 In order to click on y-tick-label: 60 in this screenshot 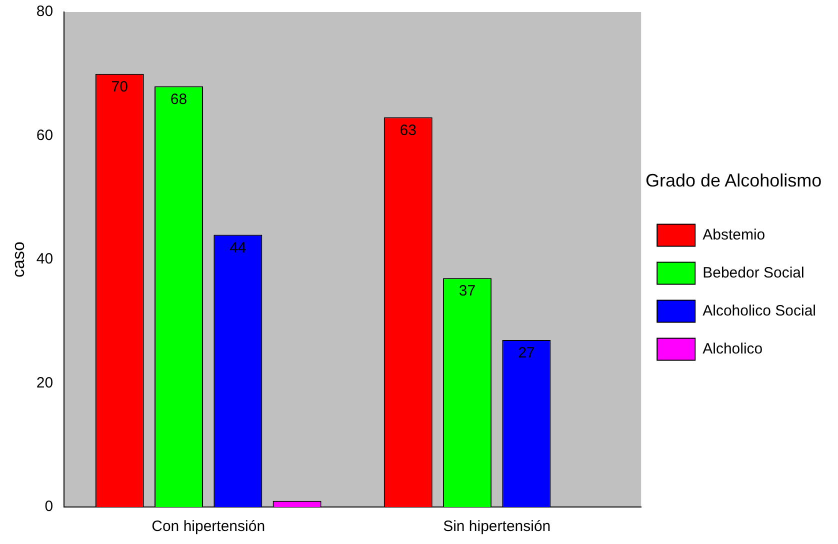, I will do `click(45, 135)`.